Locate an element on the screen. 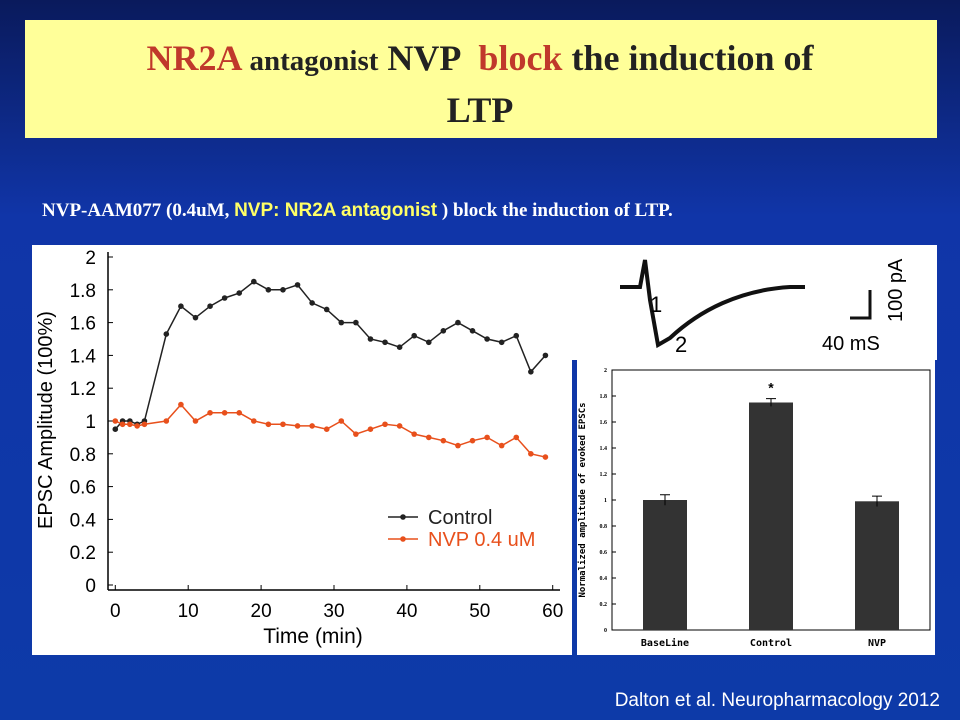 This screenshot has height=720, width=960. title-part: NVP is located at coordinates (423, 58).